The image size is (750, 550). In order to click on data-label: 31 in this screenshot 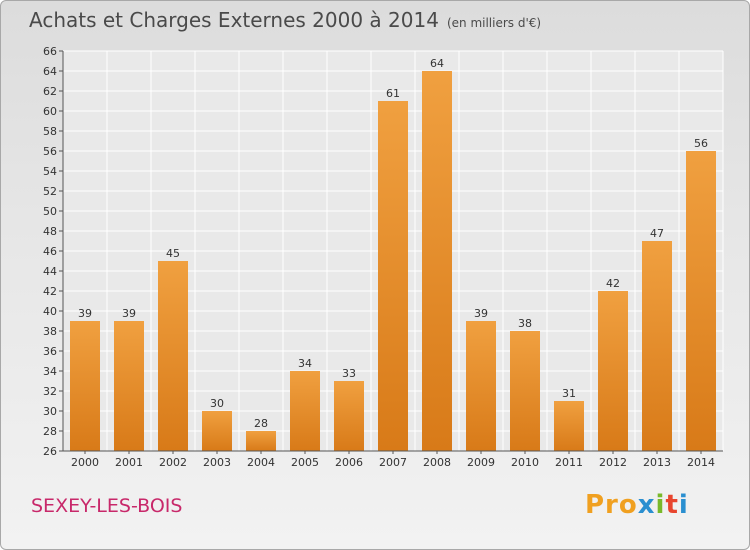, I will do `click(569, 393)`.